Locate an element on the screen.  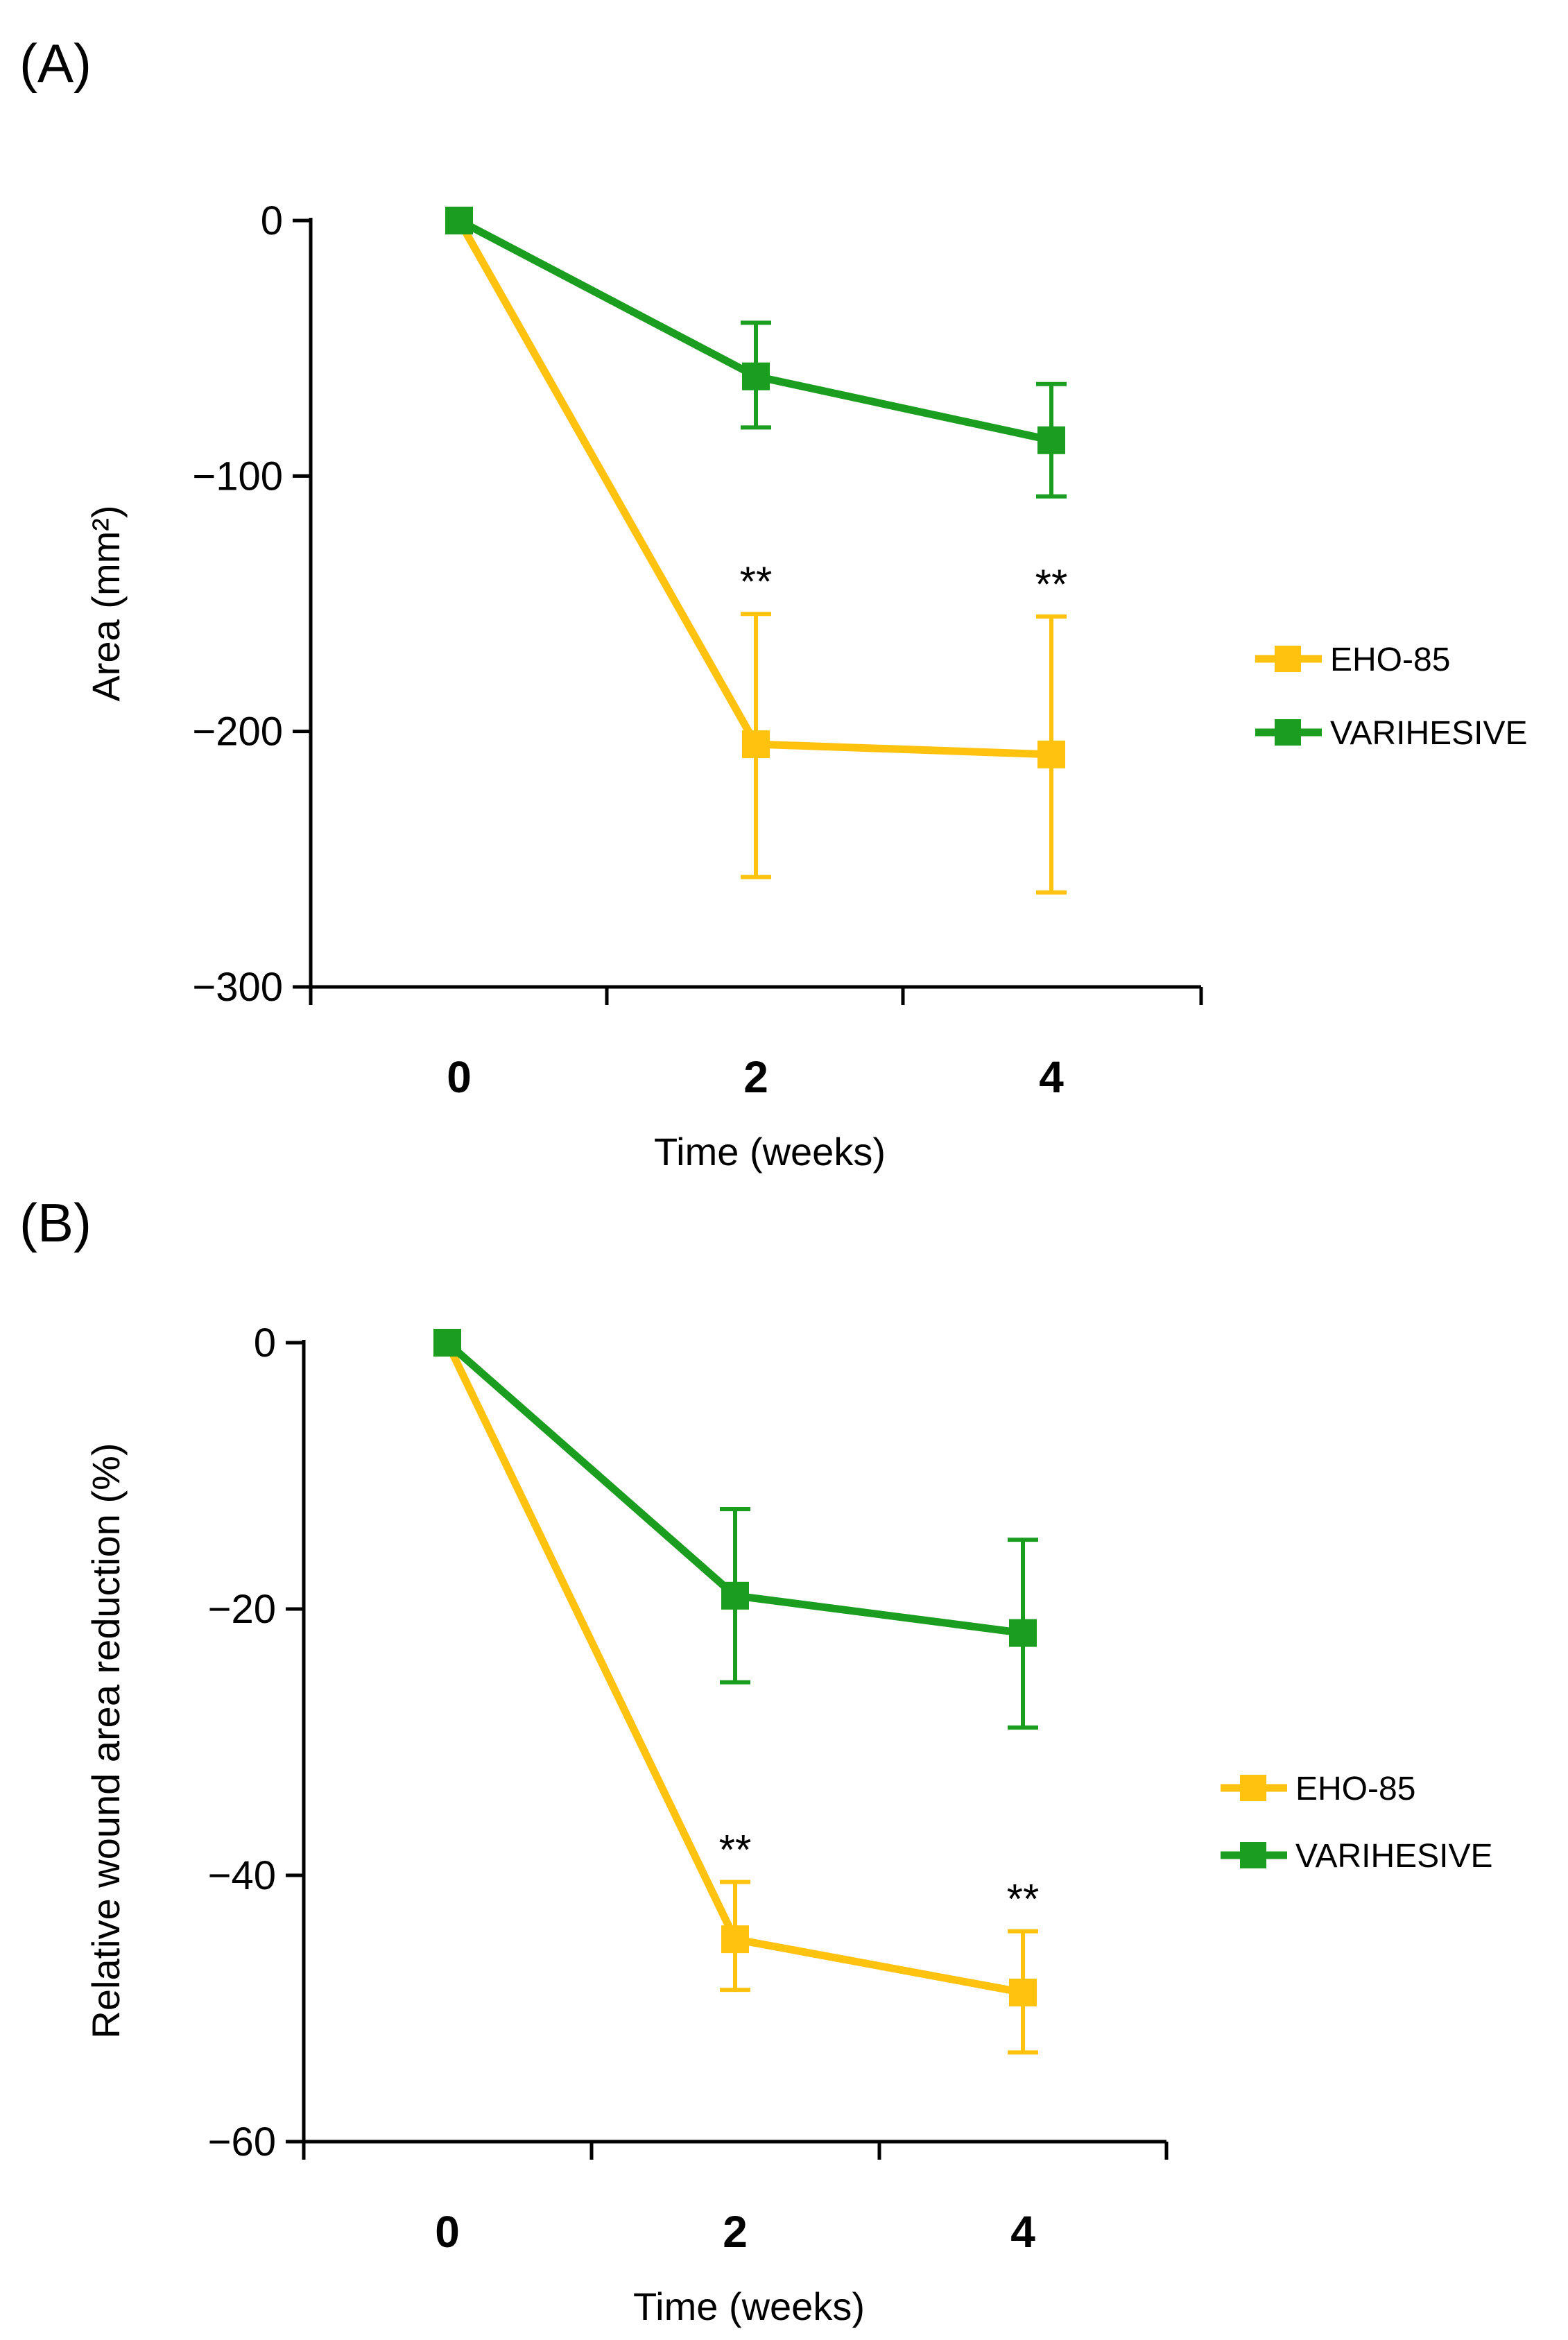
y-tick-label: −40 is located at coordinates (242, 1875).